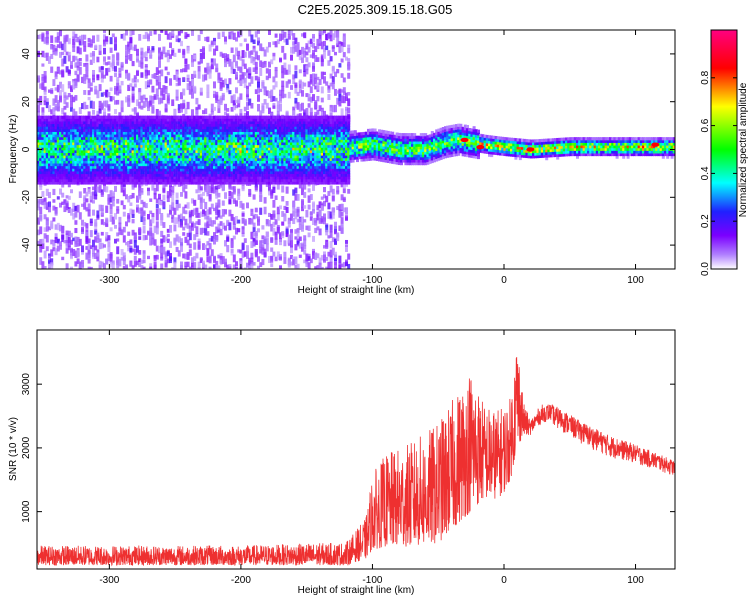 This screenshot has width=750, height=600. I want to click on colorbar-tick-label: 0.6, so click(705, 125).